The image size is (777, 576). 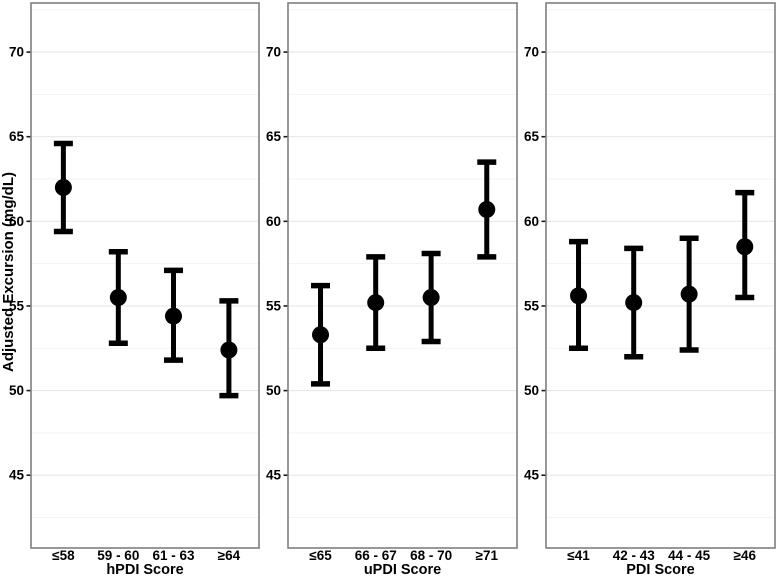 I want to click on x-axis-title: PDI Score, so click(x=660, y=569).